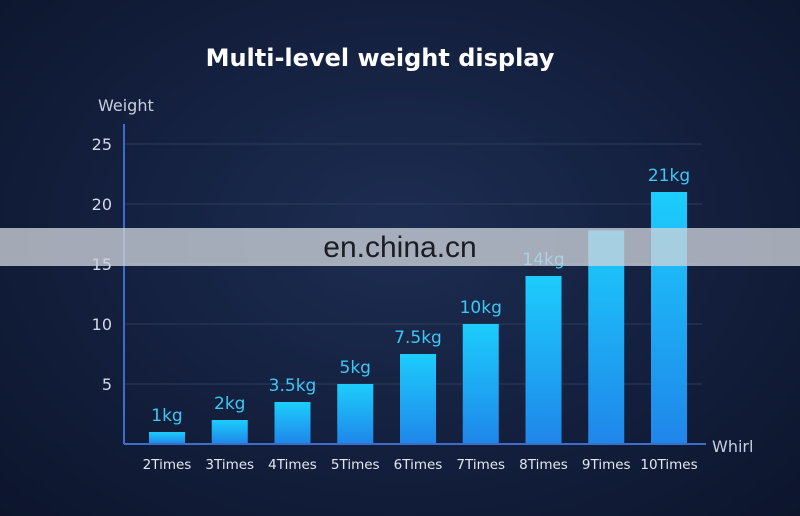  I want to click on watermark-banner: en.china.cn, so click(400, 247).